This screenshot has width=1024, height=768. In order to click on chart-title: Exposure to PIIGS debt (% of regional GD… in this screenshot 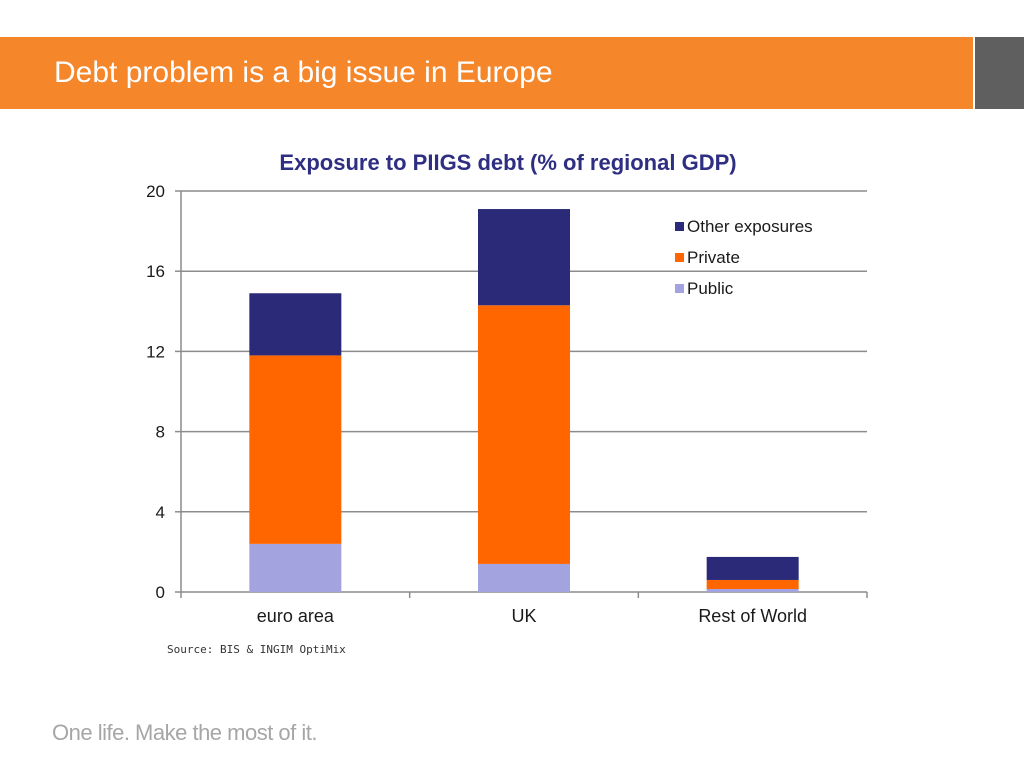, I will do `click(507, 162)`.